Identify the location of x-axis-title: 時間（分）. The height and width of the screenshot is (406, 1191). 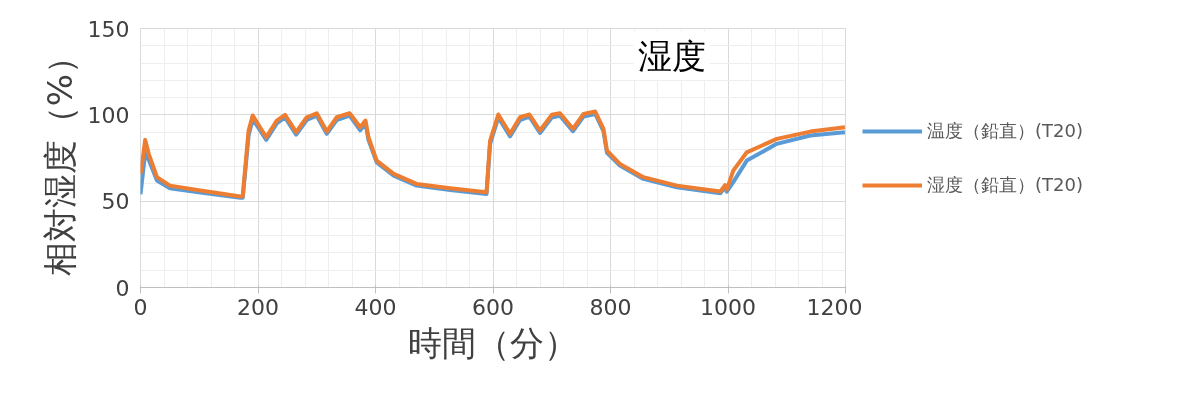
(493, 342).